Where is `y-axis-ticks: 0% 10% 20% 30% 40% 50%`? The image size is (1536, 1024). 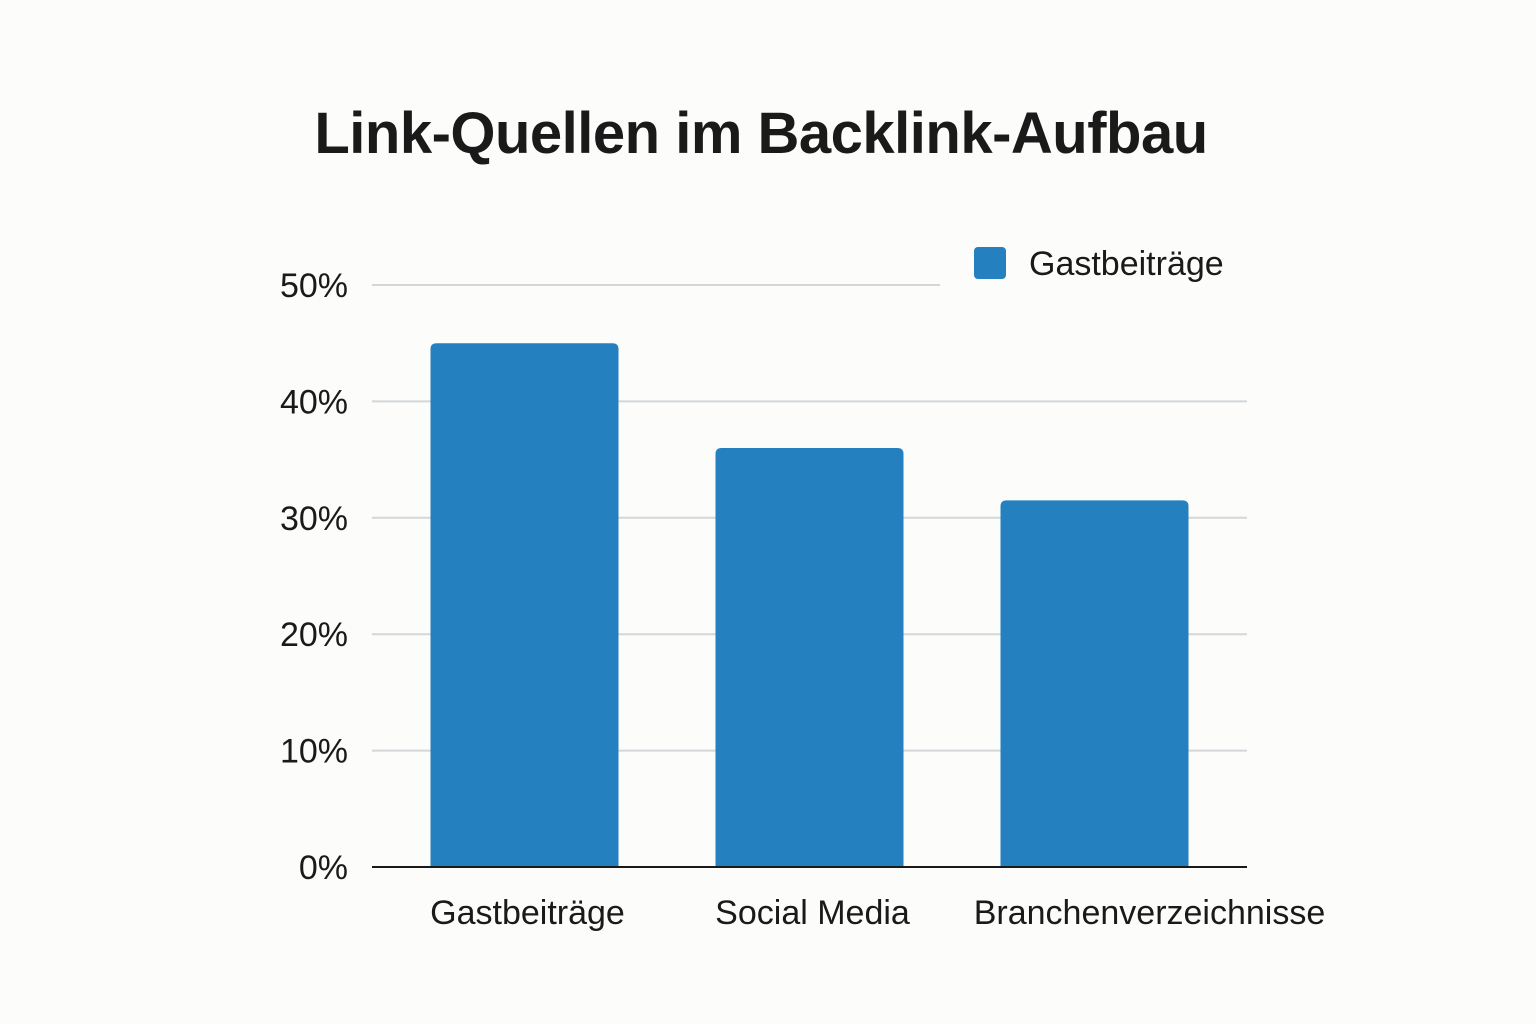 y-axis-ticks: 0% 10% 20% 30% 40% 50% is located at coordinates (314, 577).